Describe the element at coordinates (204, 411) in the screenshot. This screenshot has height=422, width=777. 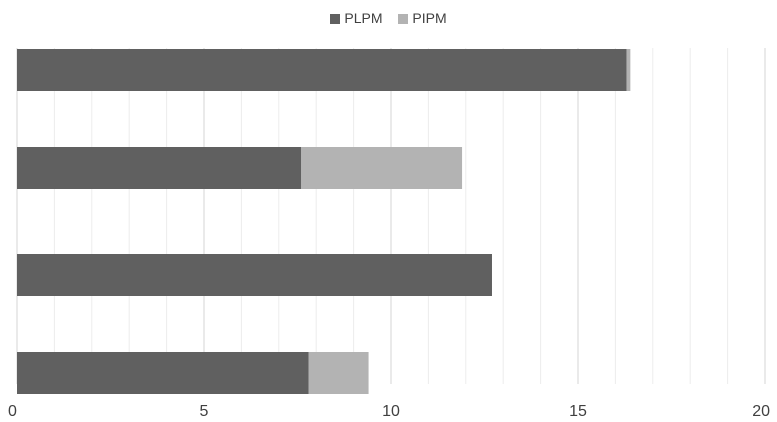
I see `x-tick-label: 5` at that location.